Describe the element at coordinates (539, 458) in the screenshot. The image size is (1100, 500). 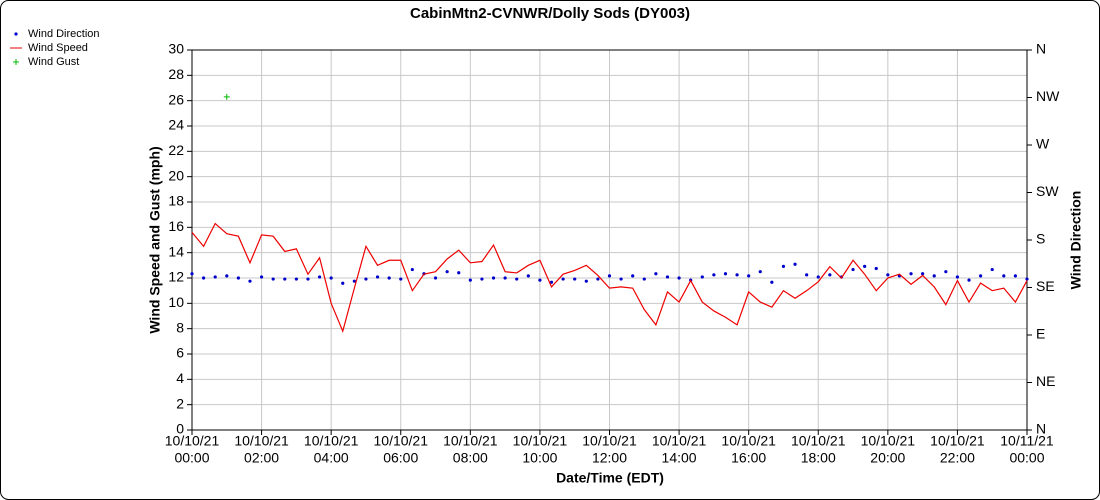
I see `x-tick-label: 10:00` at that location.